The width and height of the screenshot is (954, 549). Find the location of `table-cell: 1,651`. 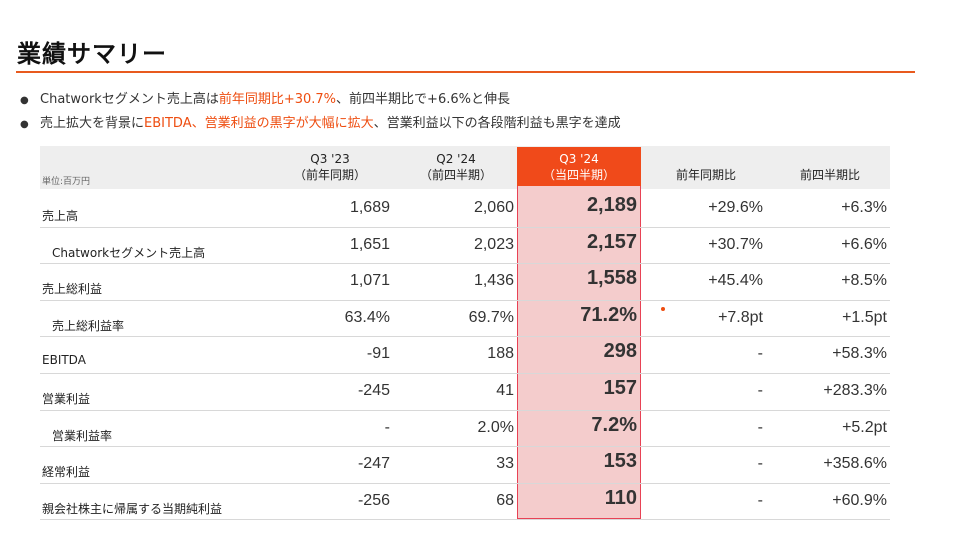

table-cell: 1,651 is located at coordinates (369, 244).